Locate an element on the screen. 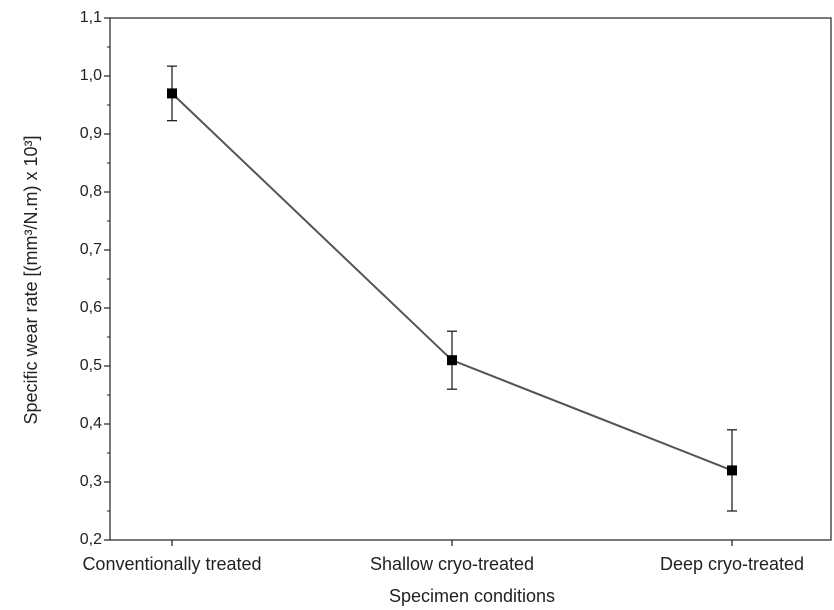  x-tick-label: Shallow cryo-treated is located at coordinates (452, 564).